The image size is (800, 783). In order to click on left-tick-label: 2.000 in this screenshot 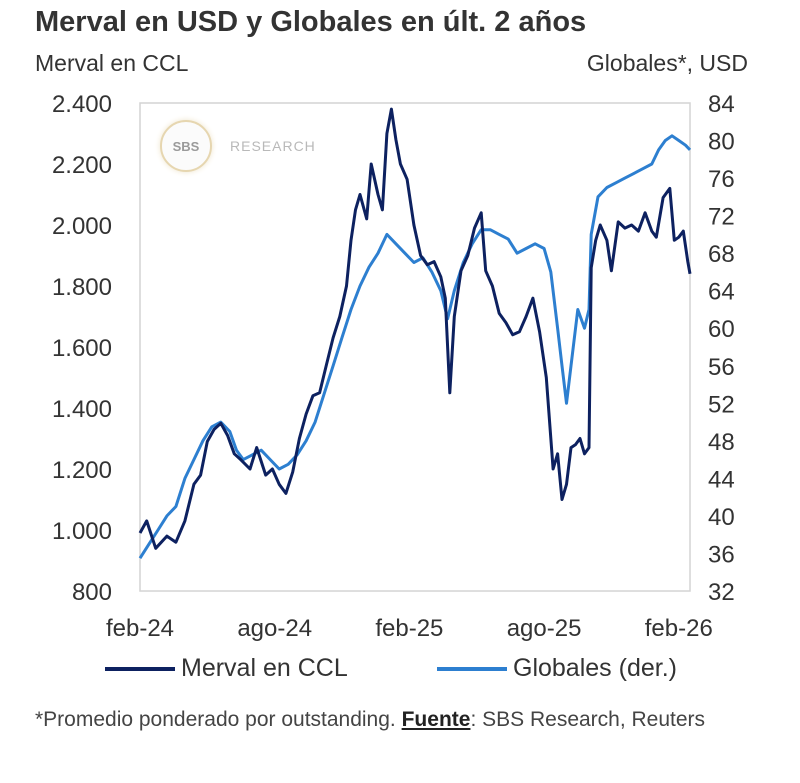, I will do `click(82, 226)`.